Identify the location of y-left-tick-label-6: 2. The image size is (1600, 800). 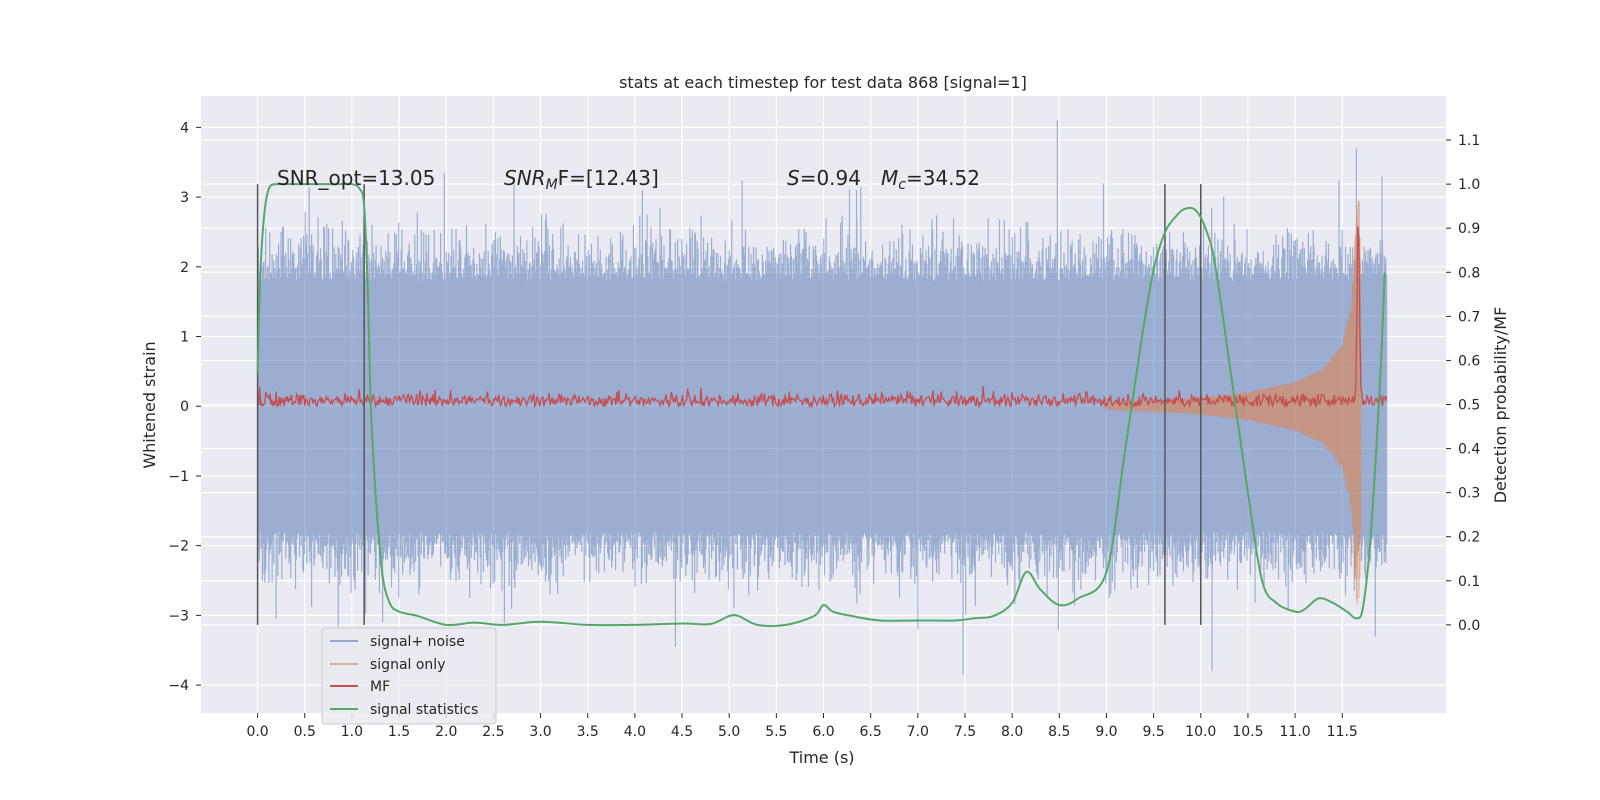
(184, 268).